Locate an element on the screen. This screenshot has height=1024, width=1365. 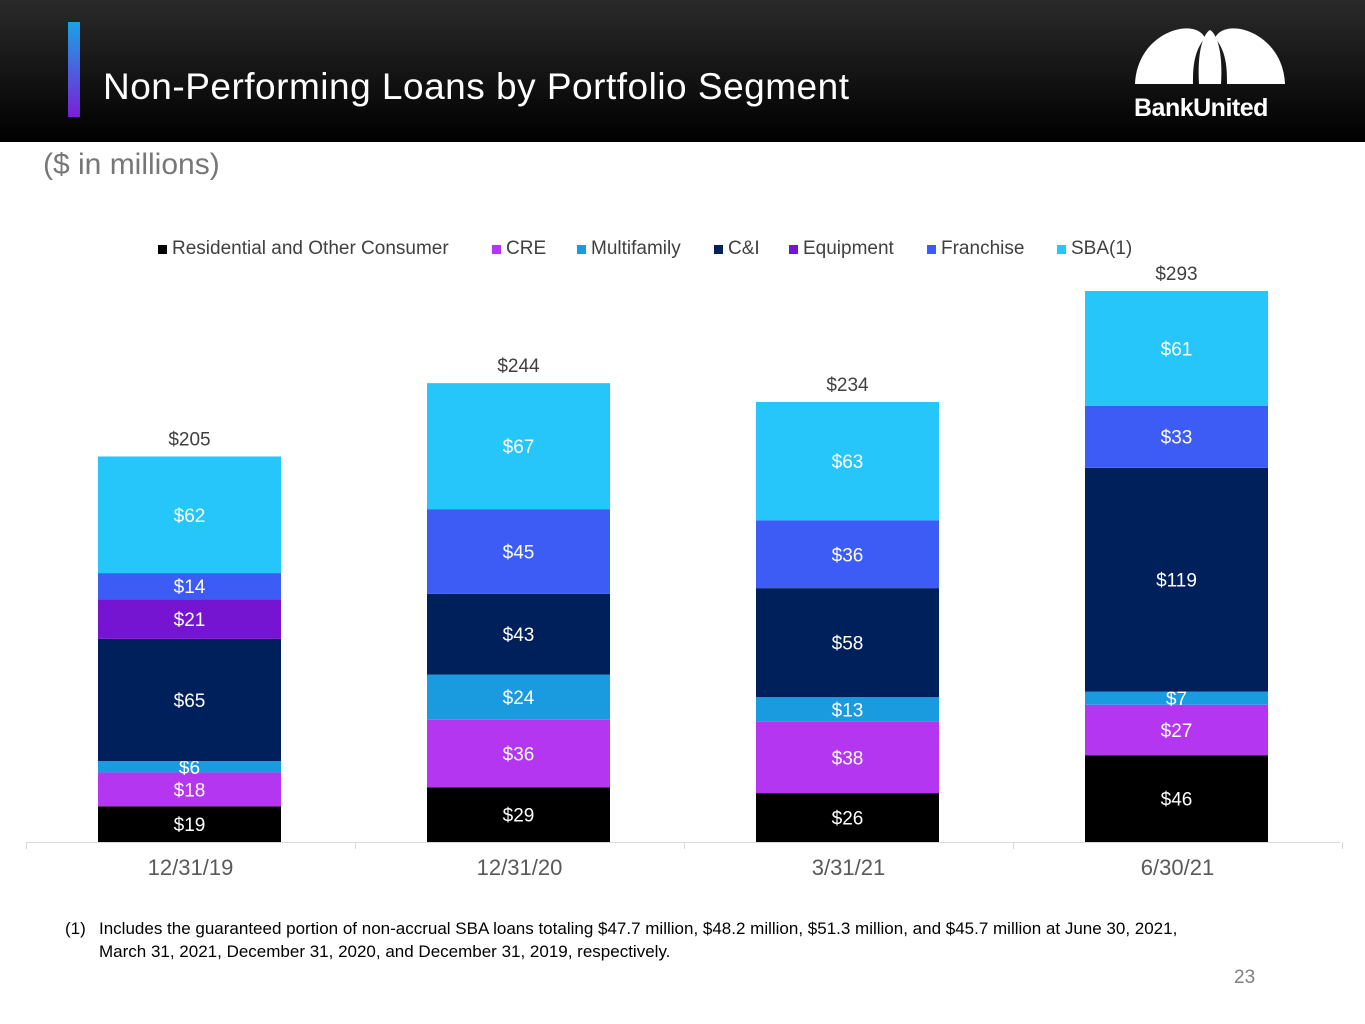
legend-label: Equipment is located at coordinates (848, 248).